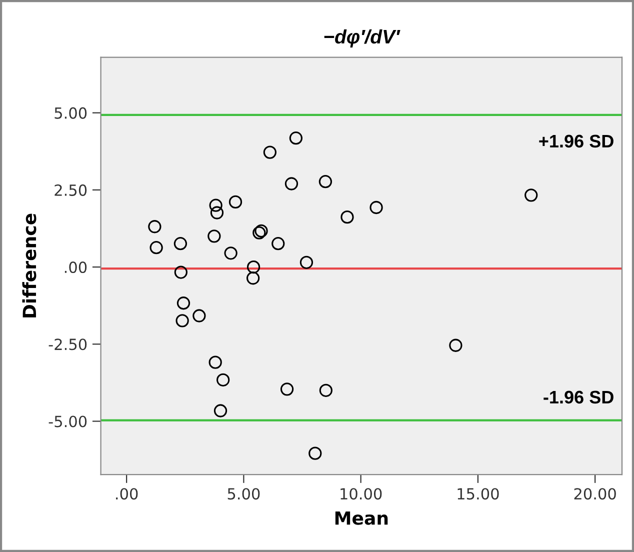 This screenshot has height=552, width=634. Describe the element at coordinates (576, 141) in the screenshot. I see `ref-line-label: +1.96 SD` at that location.